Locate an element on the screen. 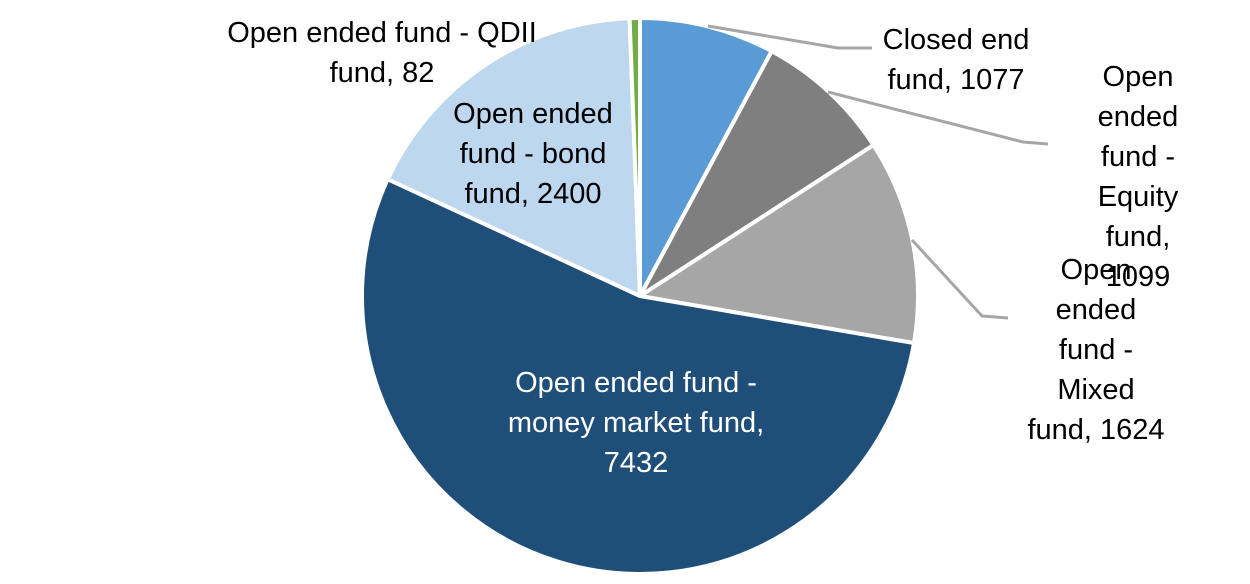  pie-slice-open-ended-fund-qdii-fund is located at coordinates (634, 157).